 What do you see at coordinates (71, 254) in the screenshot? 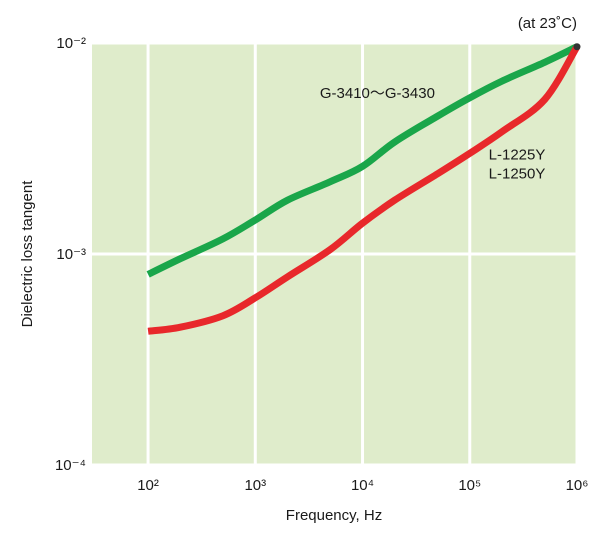
I see `y-tick-label: 10⁻³` at bounding box center [71, 254].